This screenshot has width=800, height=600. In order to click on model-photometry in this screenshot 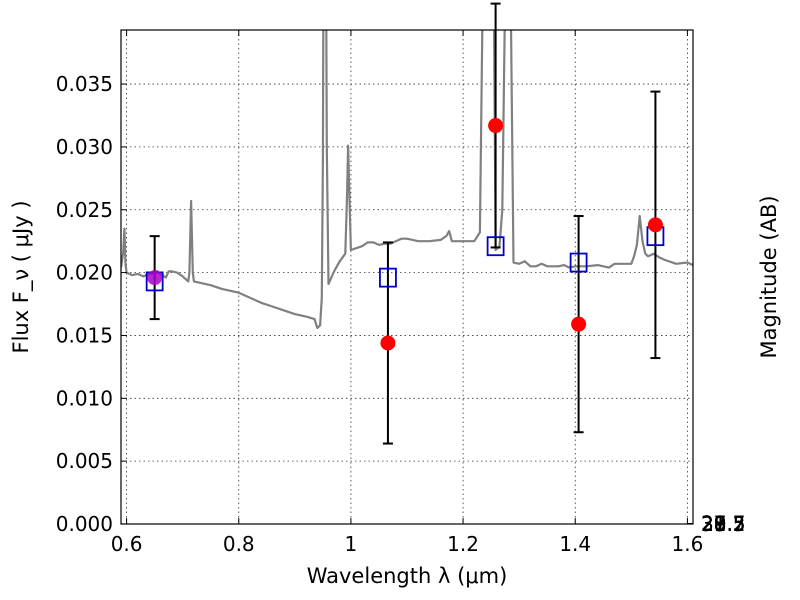, I will do `click(405, 259)`.